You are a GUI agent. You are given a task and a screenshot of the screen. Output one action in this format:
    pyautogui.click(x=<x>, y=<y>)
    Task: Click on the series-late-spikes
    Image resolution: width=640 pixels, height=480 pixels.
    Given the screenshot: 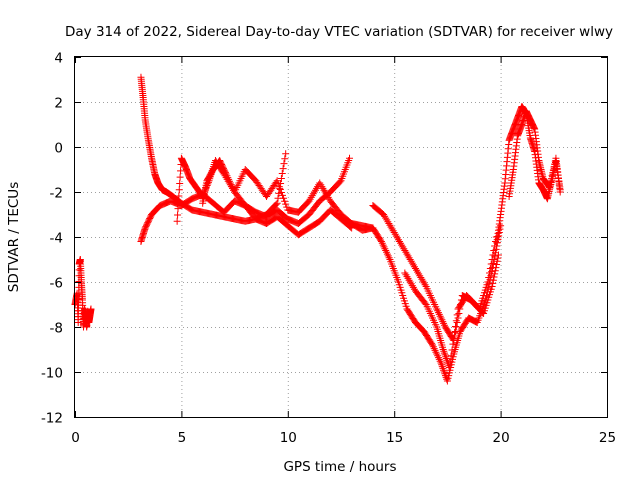 What is the action you would take?
    pyautogui.click(x=534, y=153)
    